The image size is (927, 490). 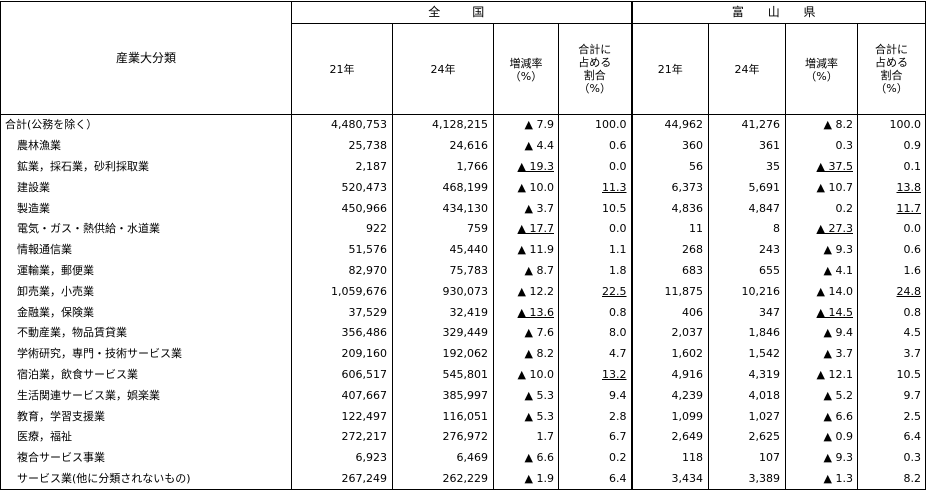 I want to click on national-share-cell: 8.0, so click(x=595, y=333).